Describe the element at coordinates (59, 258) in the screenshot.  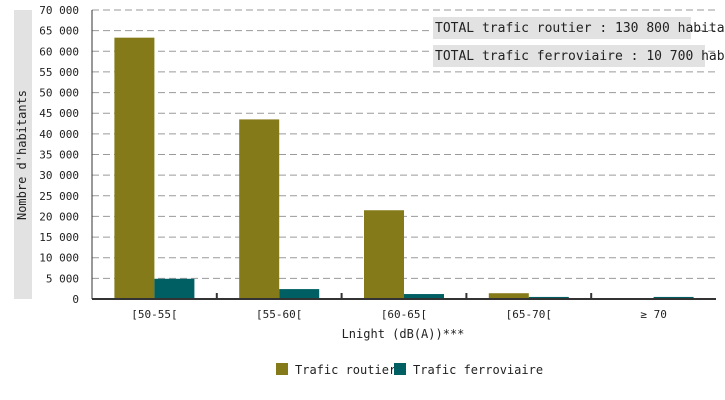
I see `y-tick-label: 10 000` at that location.